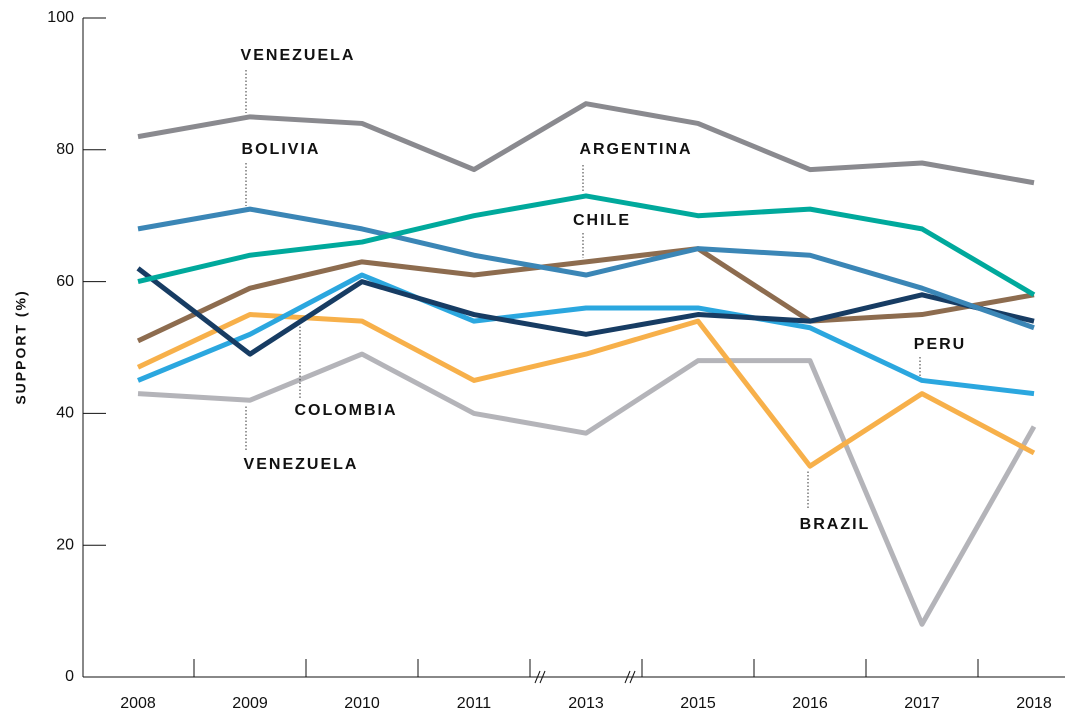 The height and width of the screenshot is (719, 1081). What do you see at coordinates (1034, 703) in the screenshot?
I see `x-tick-label: 2018` at bounding box center [1034, 703].